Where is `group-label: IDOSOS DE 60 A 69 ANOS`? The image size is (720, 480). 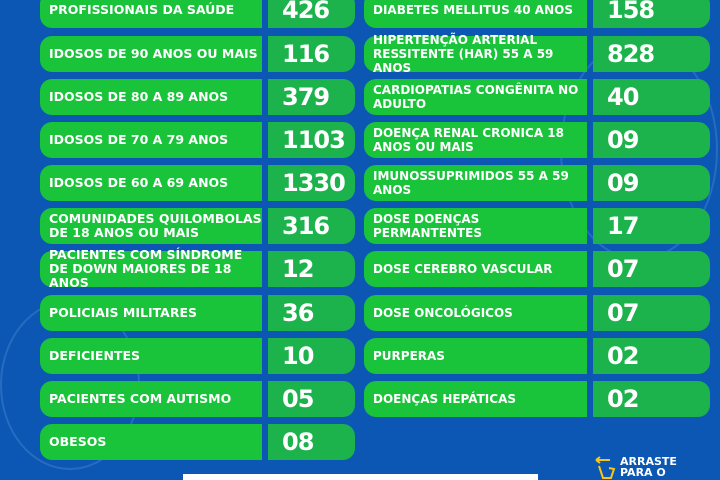 group-label: IDOSOS DE 60 A 69 ANOS is located at coordinates (151, 183).